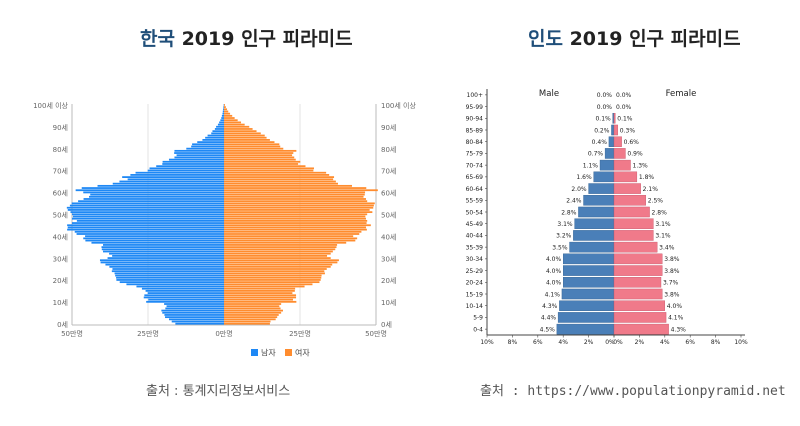  I want to click on india-age-label: 95-99, so click(475, 107).